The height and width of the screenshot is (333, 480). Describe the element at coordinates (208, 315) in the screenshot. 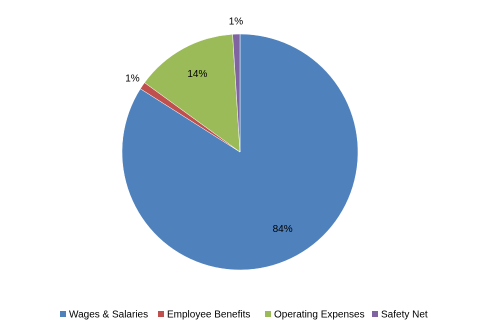

I see `legend-label: Employee Benefits` at that location.